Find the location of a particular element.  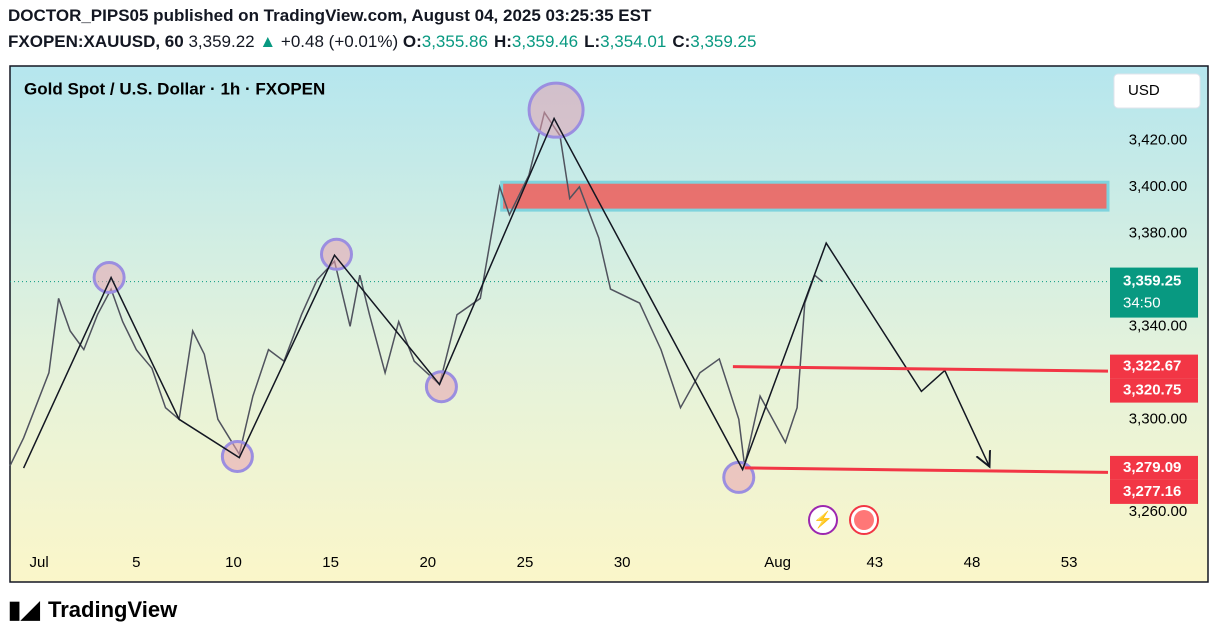

last-price-box is located at coordinates (1154, 292).